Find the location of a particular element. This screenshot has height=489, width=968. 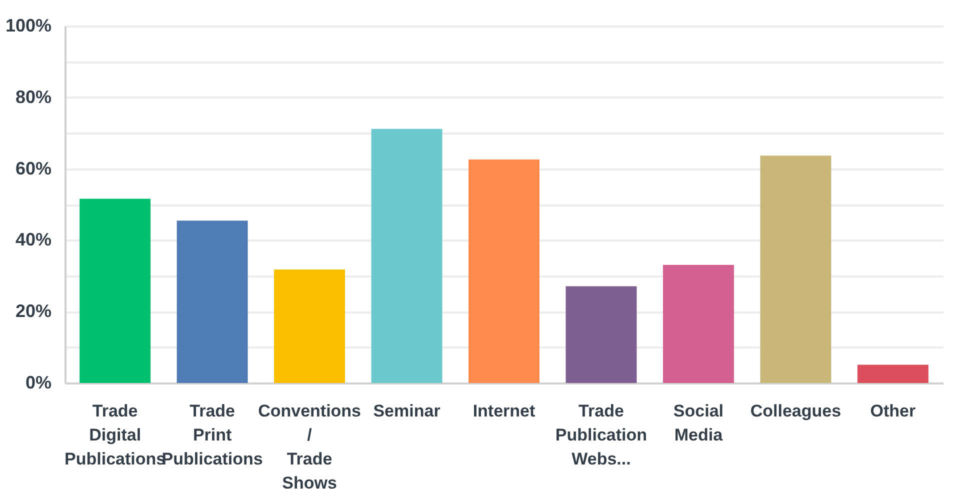

y-tick-label: 100% is located at coordinates (28, 26).